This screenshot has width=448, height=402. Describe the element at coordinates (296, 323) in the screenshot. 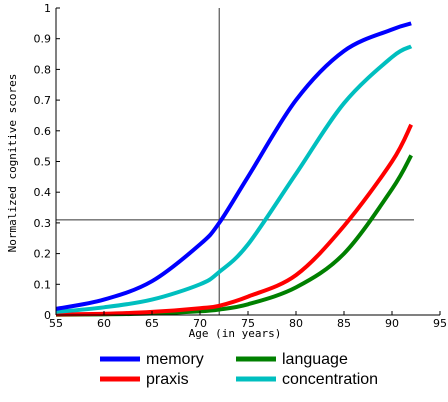

I see `x-tick-label: 80` at that location.